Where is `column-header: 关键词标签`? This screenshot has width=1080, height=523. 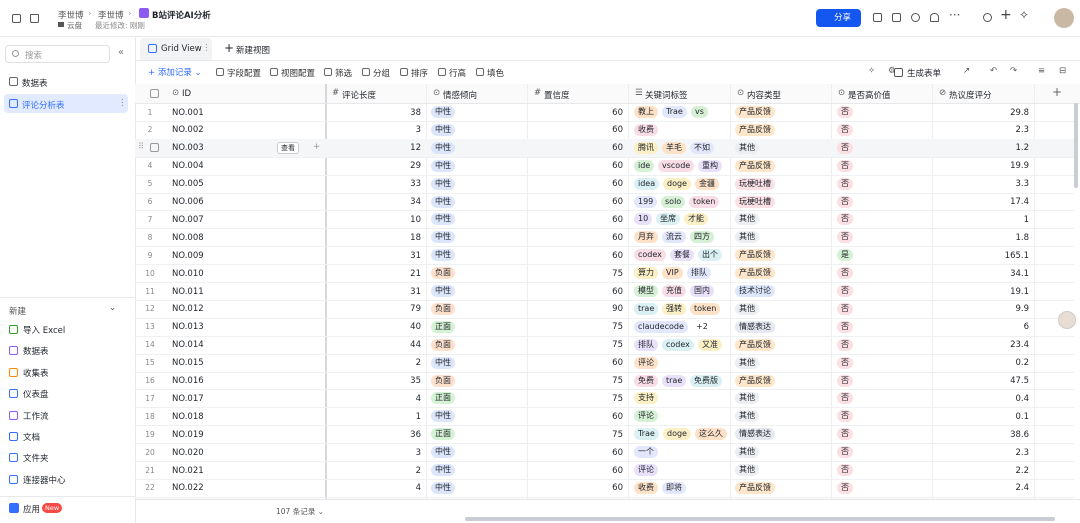
column-header: 关键词标签 is located at coordinates (666, 96).